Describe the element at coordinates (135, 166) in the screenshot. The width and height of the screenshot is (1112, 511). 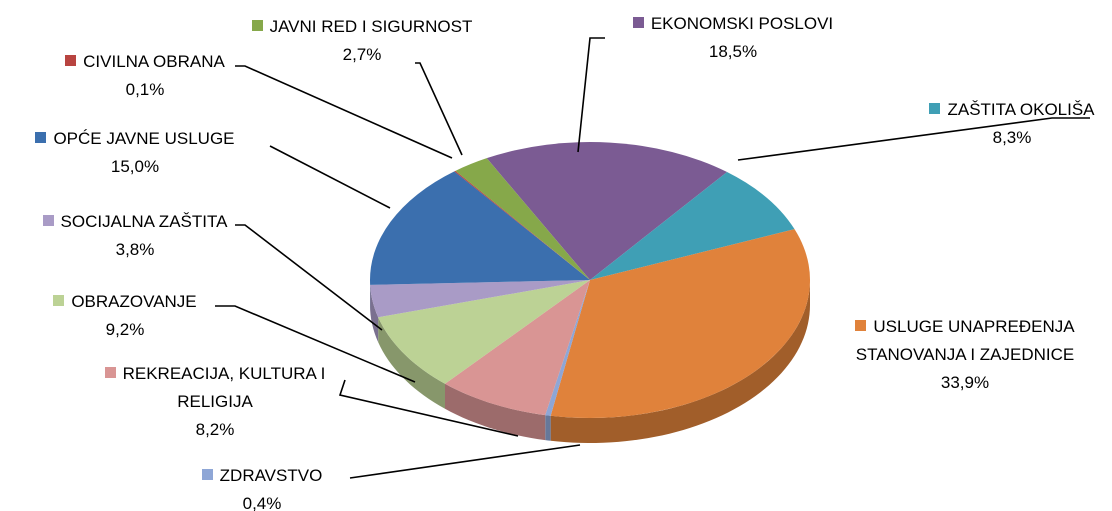
I see `value-label: 15,0%` at that location.